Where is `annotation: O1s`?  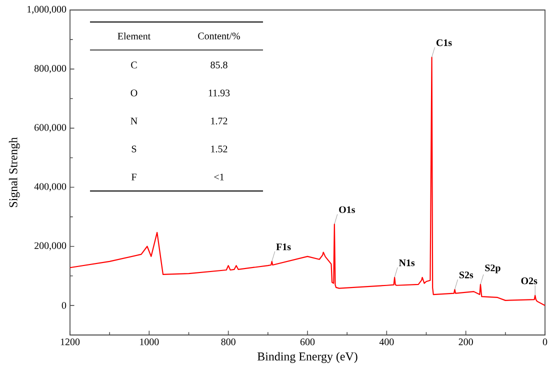
annotation: O1s is located at coordinates (347, 210).